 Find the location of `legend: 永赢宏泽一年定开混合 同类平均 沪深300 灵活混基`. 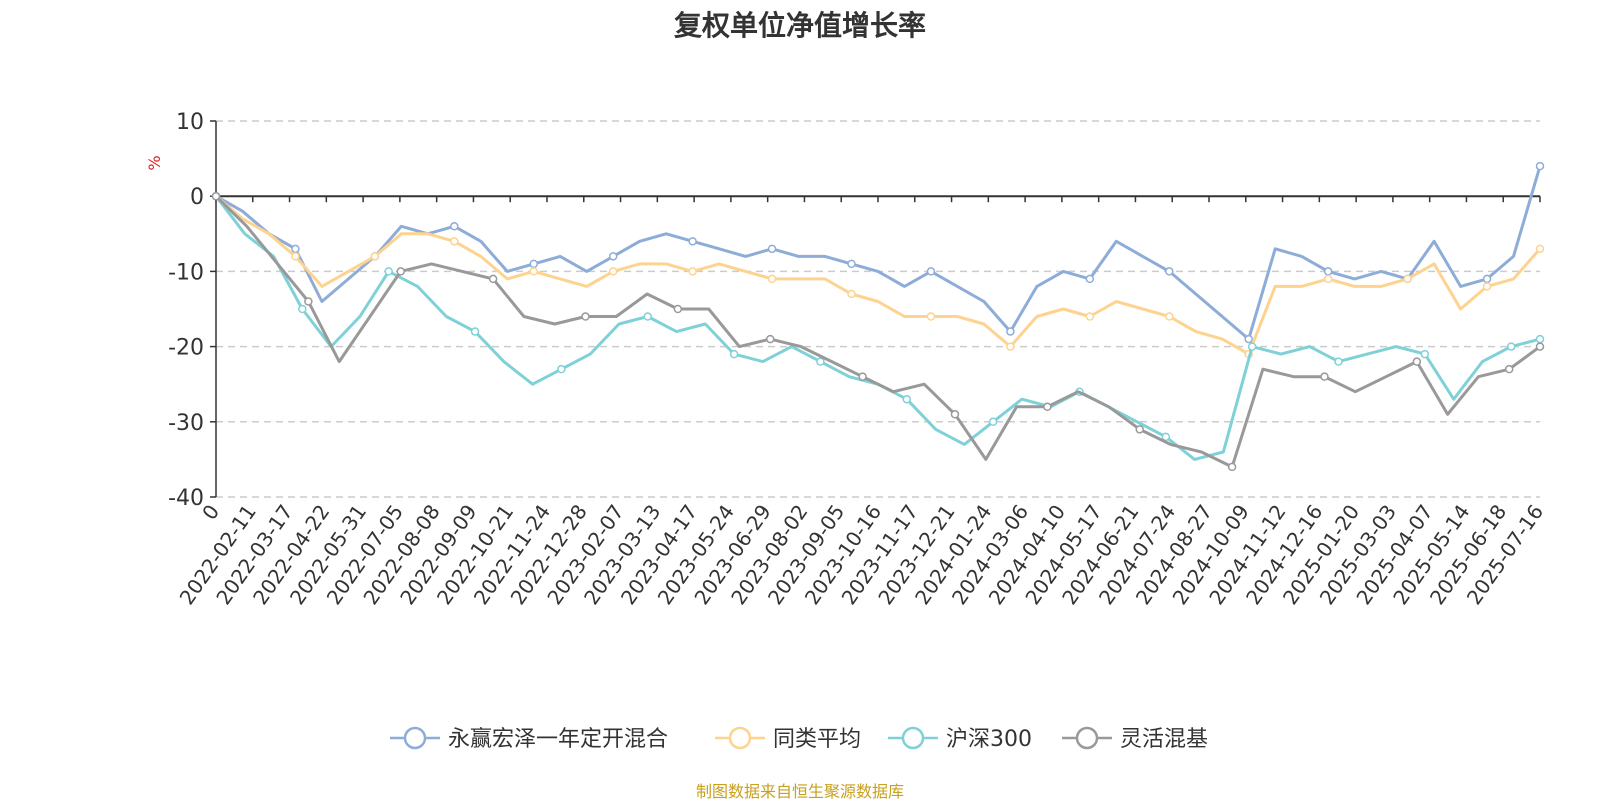

legend: 永赢宏泽一年定开混合 同类平均 沪深300 灵活混基 is located at coordinates (799, 739).